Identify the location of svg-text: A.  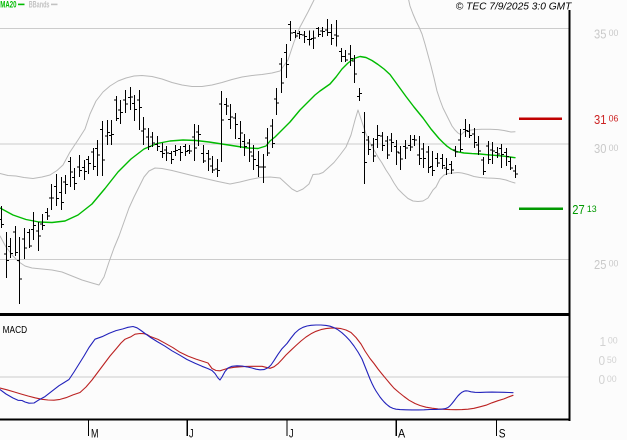
(401, 433).